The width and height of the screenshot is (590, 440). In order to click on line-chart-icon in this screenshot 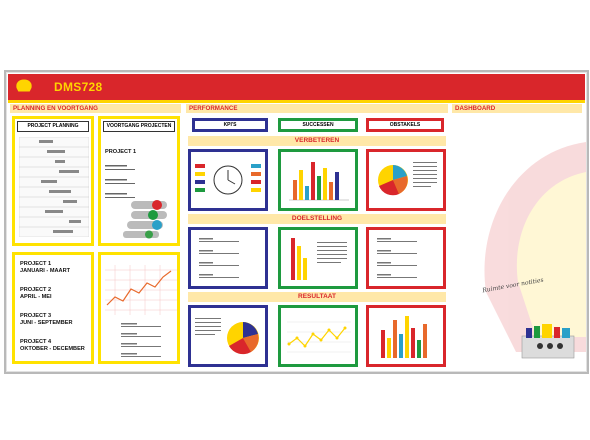, I will do `click(319, 337)`.